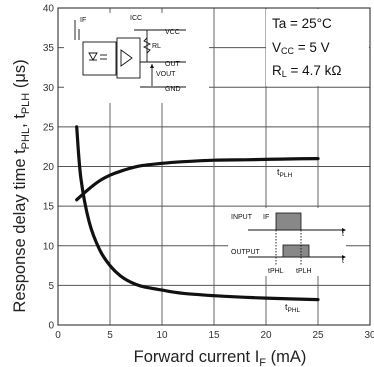 The image size is (374, 367). What do you see at coordinates (214, 335) in the screenshot?
I see `x-tick-label: 15` at bounding box center [214, 335].